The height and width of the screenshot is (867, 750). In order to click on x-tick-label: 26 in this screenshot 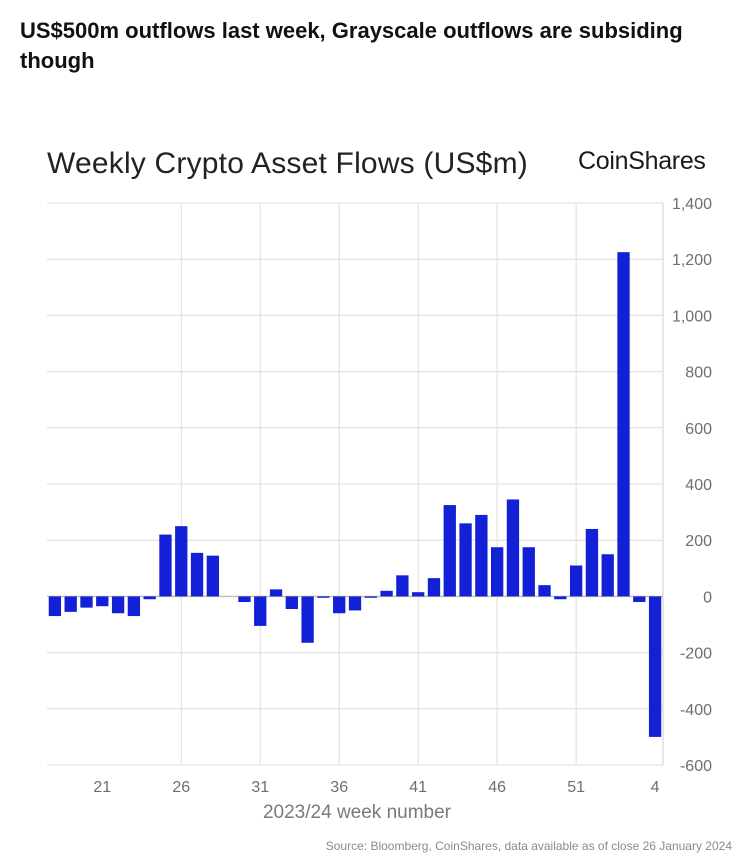, I will do `click(181, 787)`.